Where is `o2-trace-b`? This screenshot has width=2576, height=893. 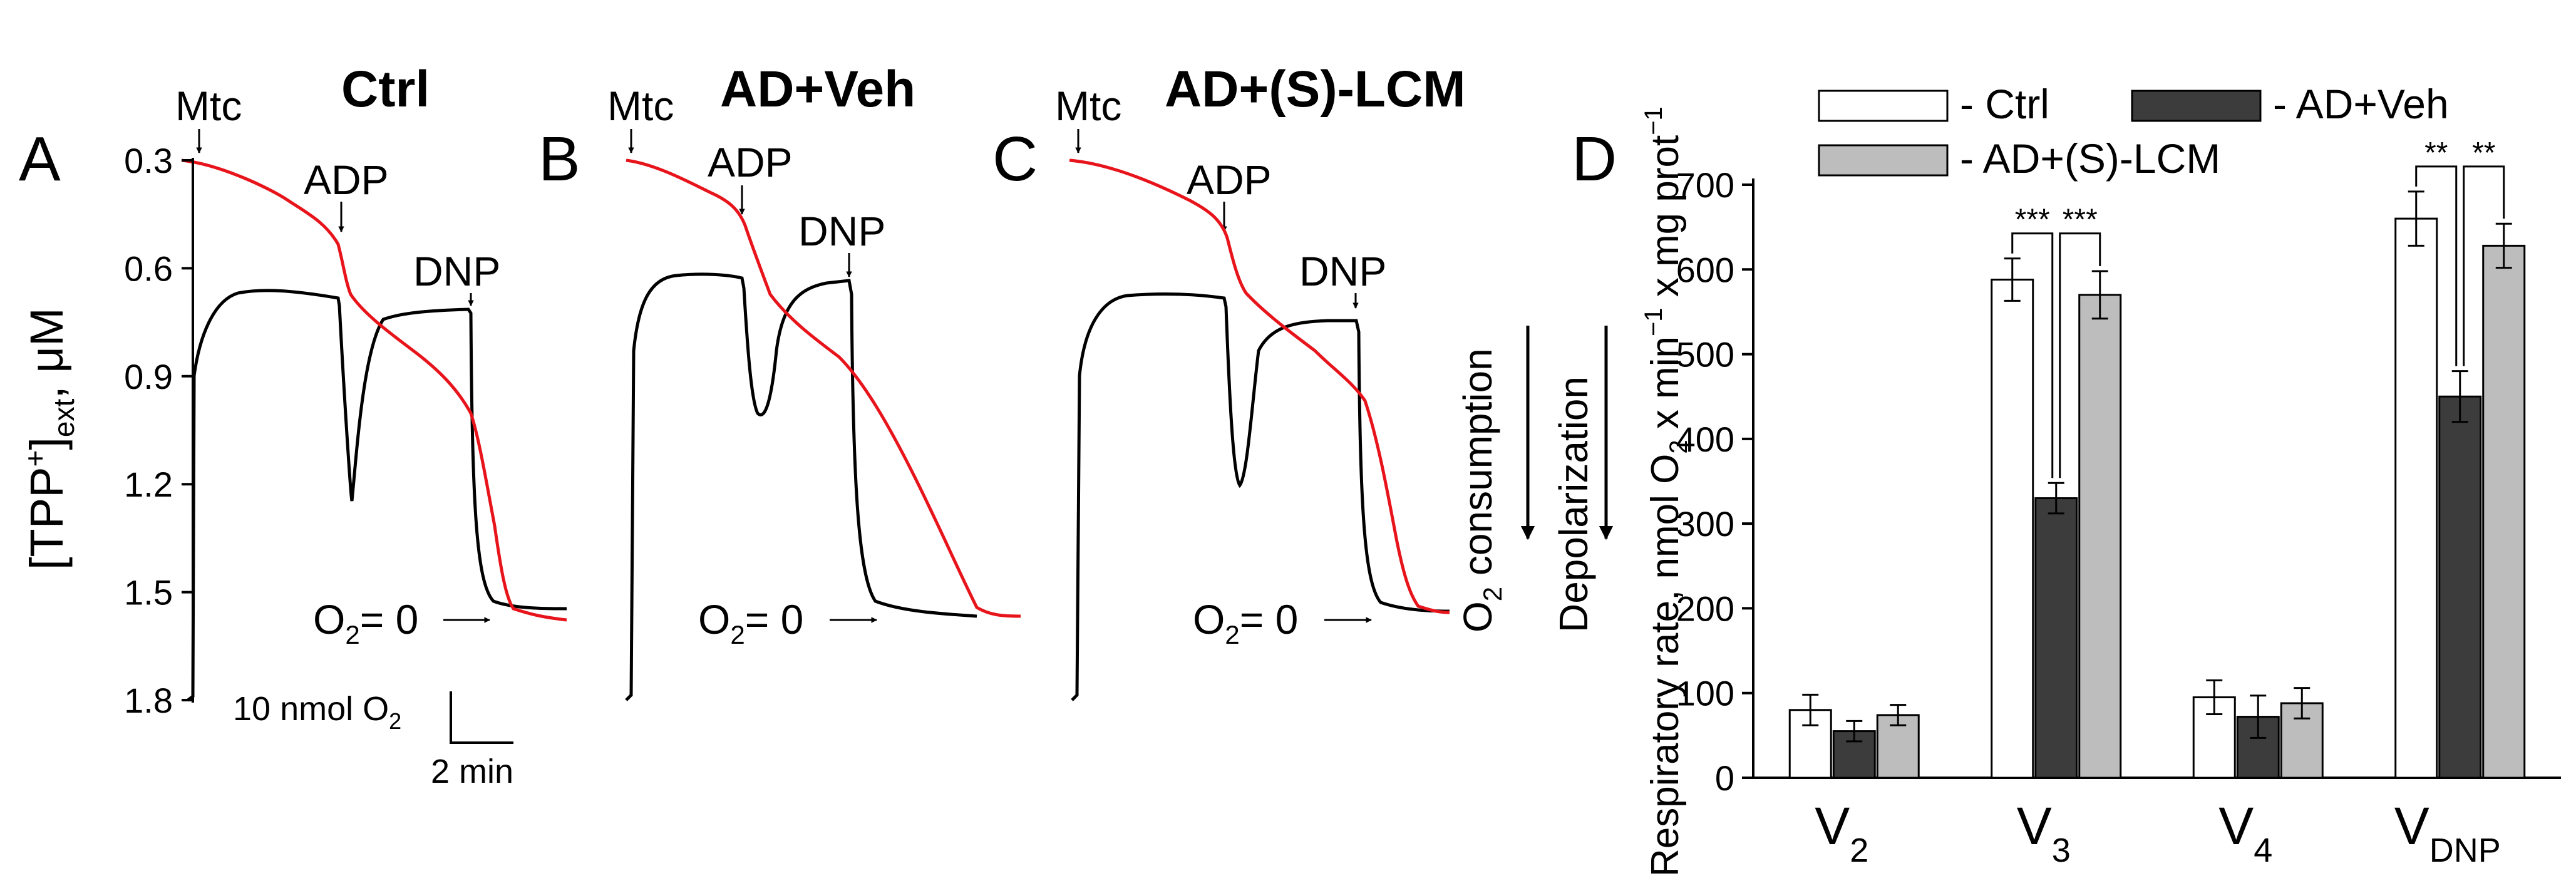
o2-trace-b is located at coordinates (823, 388).